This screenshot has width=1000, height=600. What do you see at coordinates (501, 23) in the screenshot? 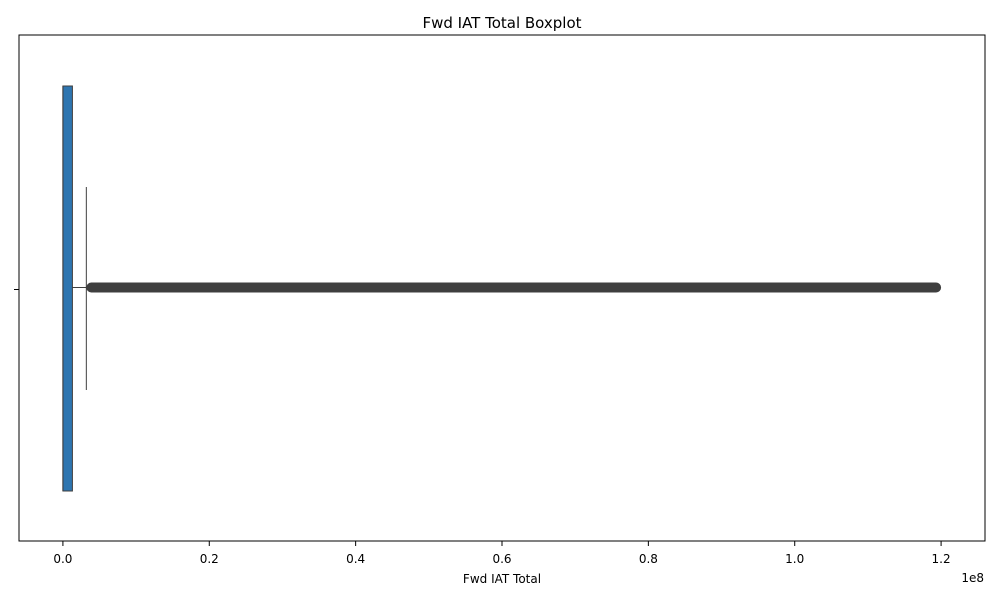
I see `chart-title: Fwd IAT Total Boxplot` at bounding box center [501, 23].